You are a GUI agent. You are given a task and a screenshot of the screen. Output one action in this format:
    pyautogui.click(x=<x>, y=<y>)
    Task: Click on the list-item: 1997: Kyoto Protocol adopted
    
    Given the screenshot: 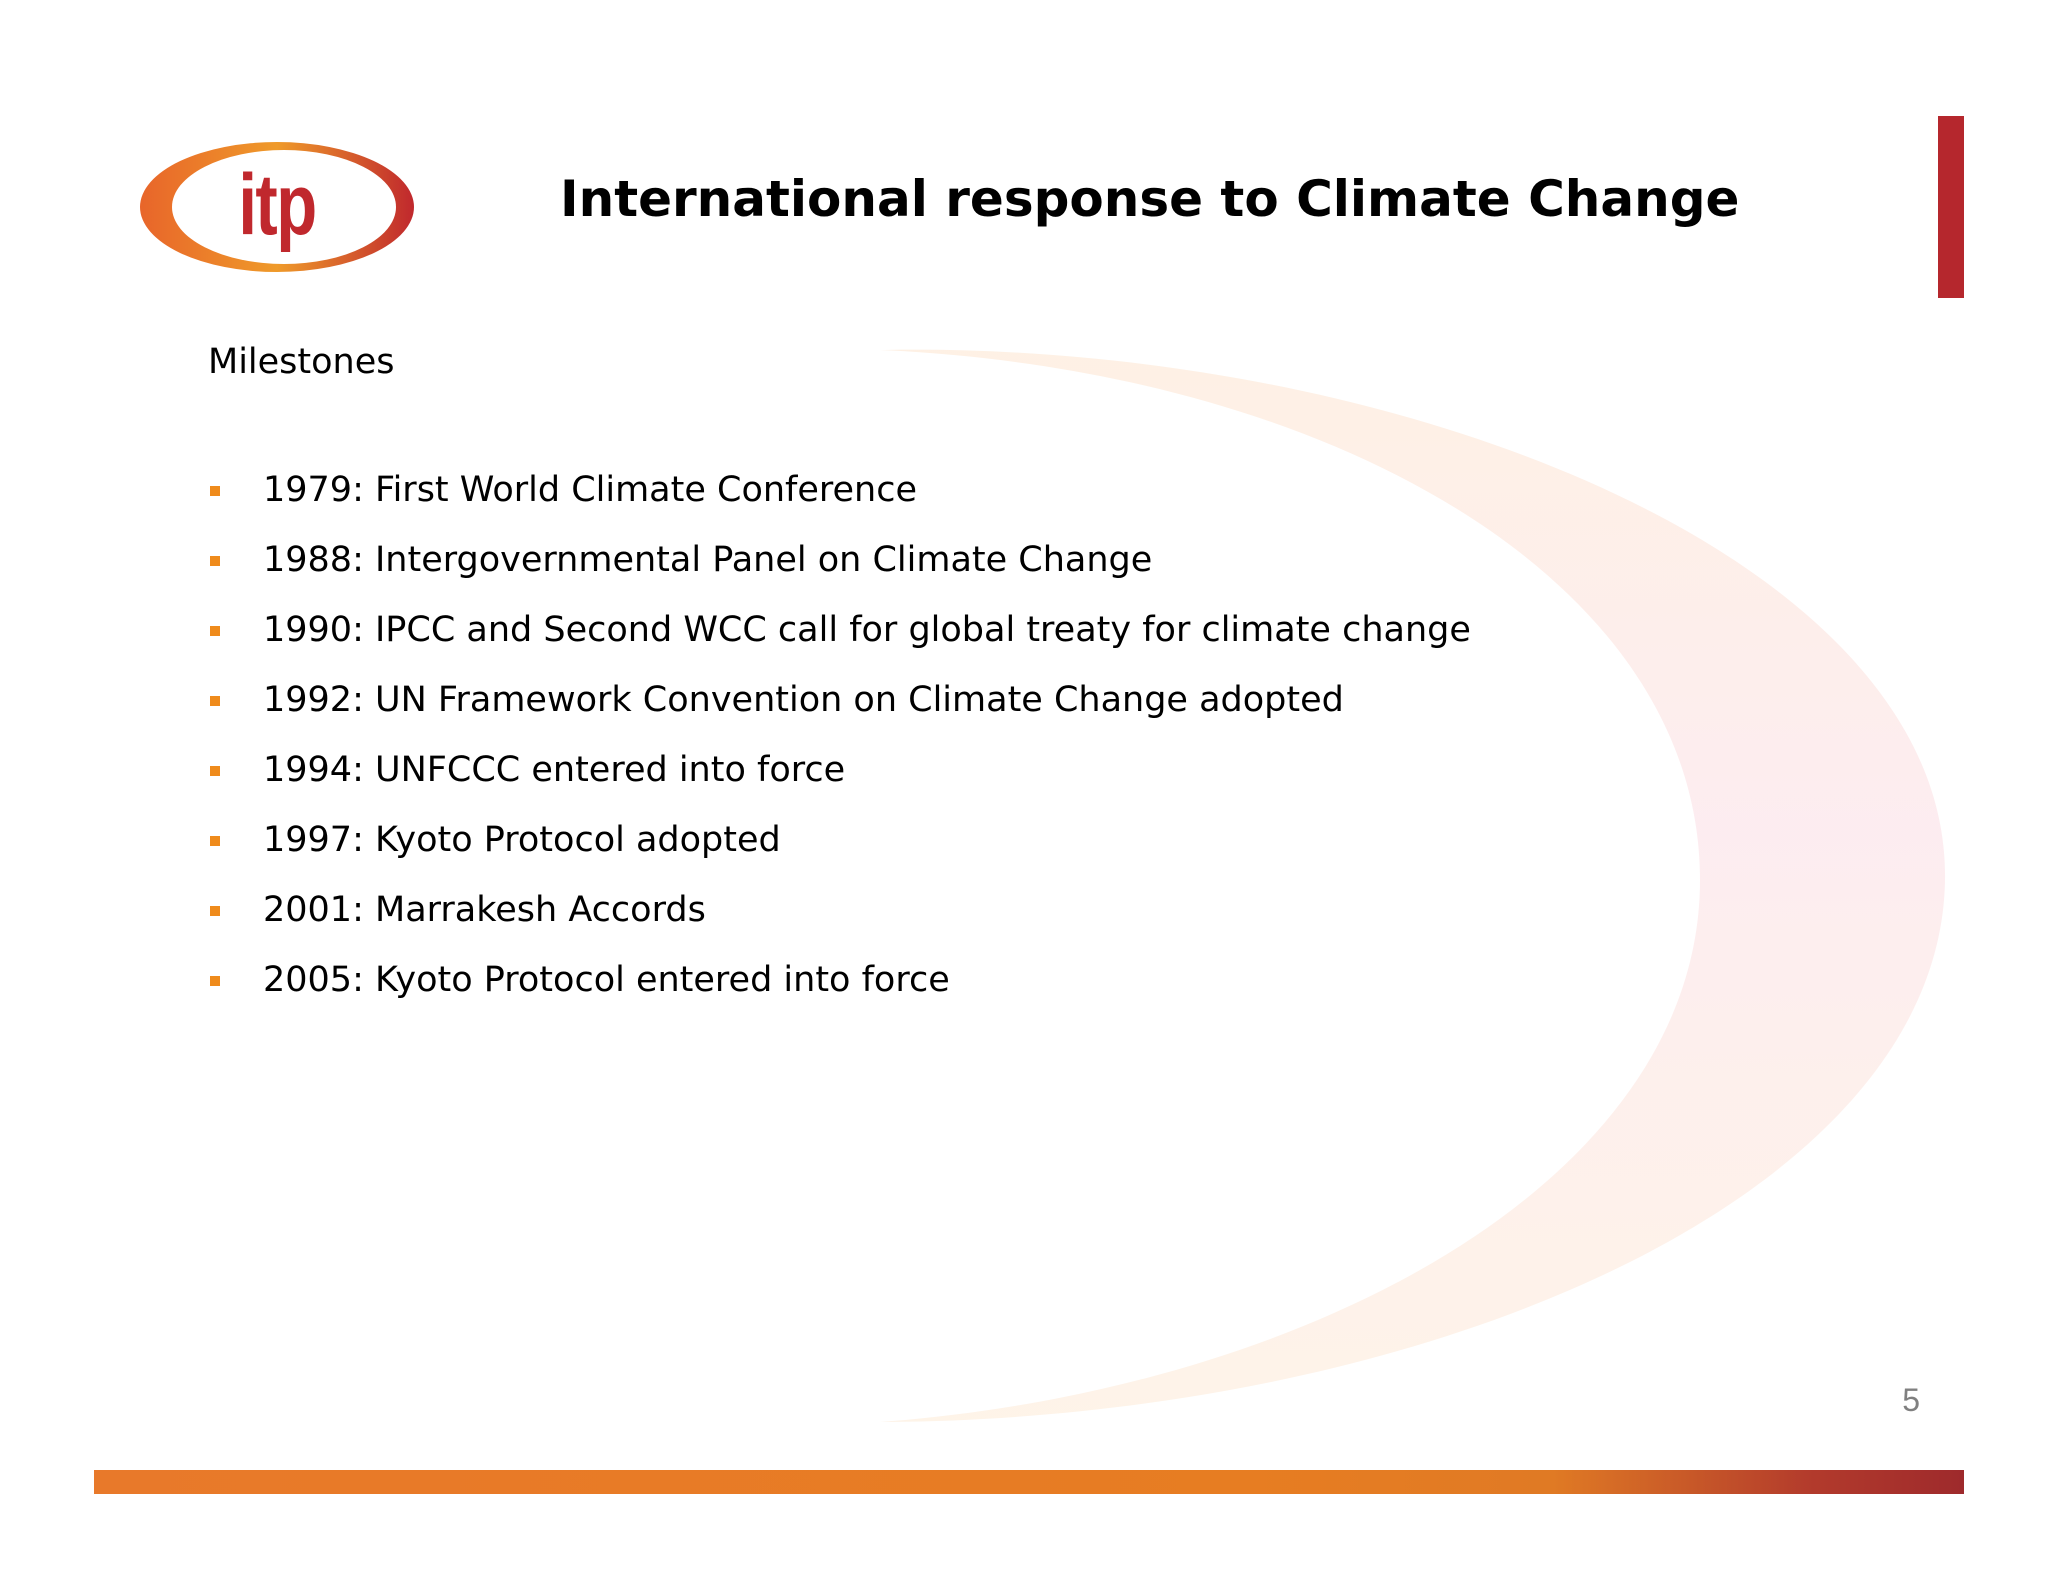 What is the action you would take?
    pyautogui.click(x=839, y=851)
    